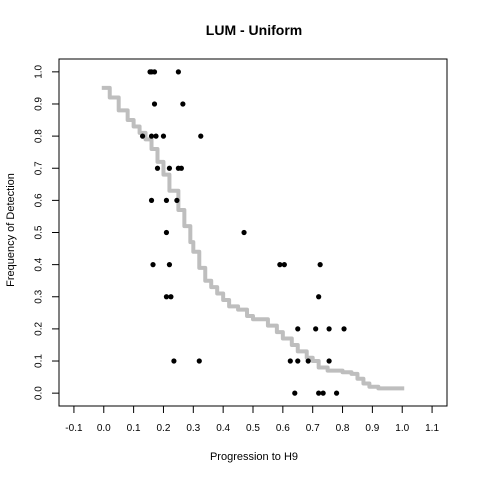 The width and height of the screenshot is (480, 480). Describe the element at coordinates (193, 428) in the screenshot. I see `x-tick-label: 0.3` at that location.